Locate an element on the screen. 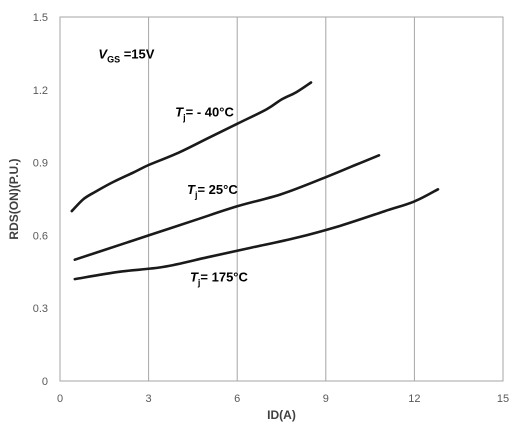 This screenshot has height=425, width=519. x-tick-label: 9 is located at coordinates (326, 399).